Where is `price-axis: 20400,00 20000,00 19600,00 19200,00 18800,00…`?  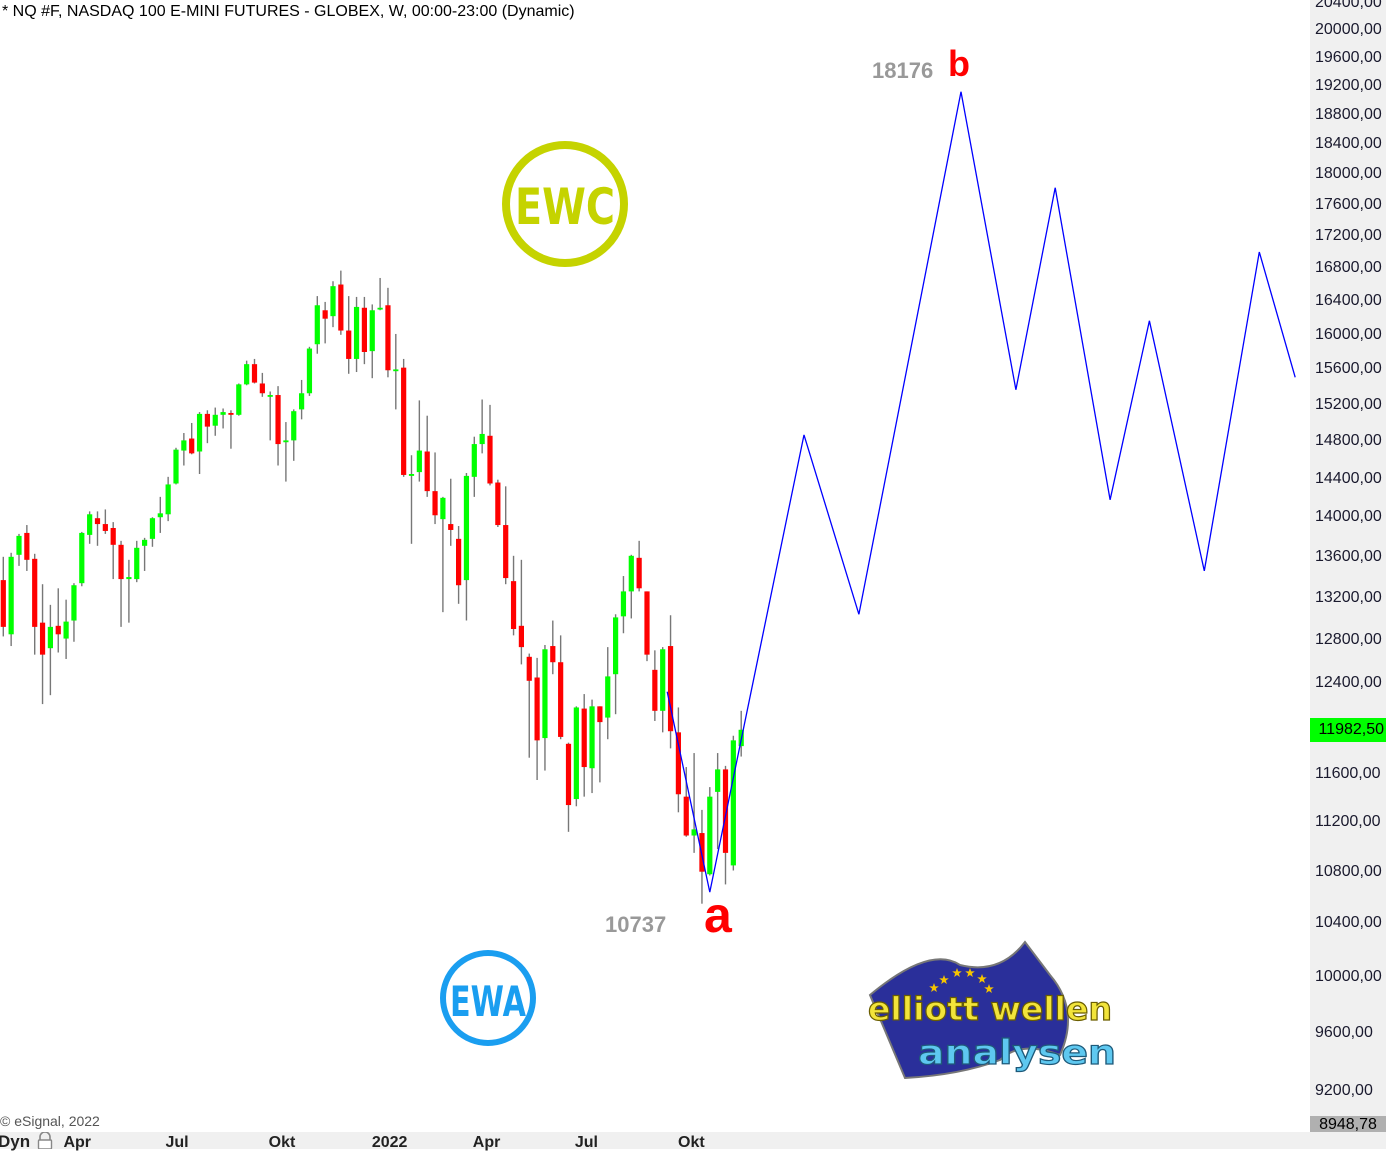
price-axis: 20400,00 20000,00 19600,00 19200,00 18800,00… is located at coordinates (1348, 566).